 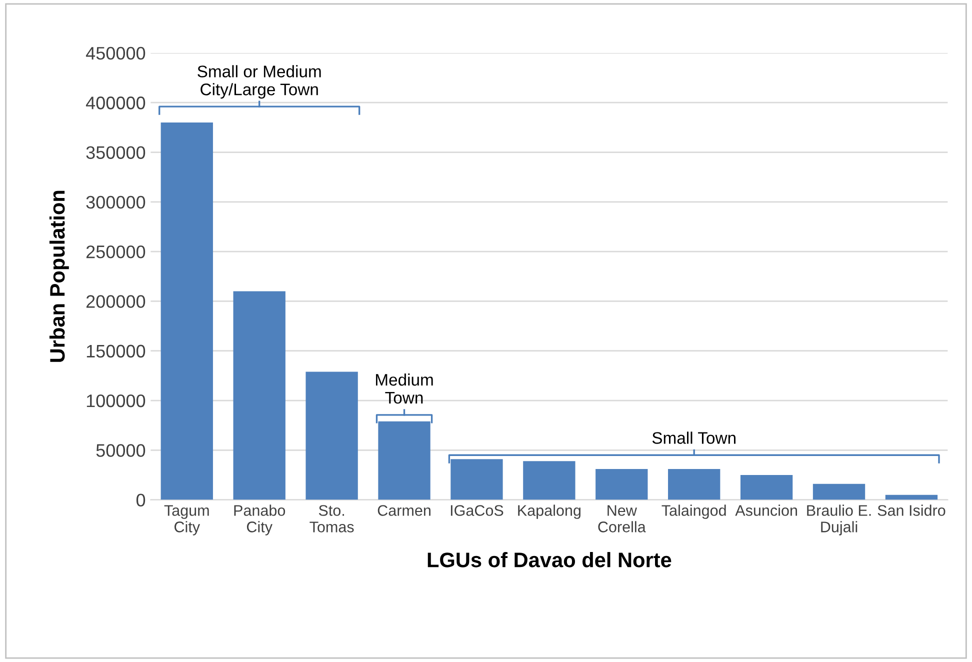 What do you see at coordinates (694, 511) in the screenshot?
I see `x-tick-label: Talaingod` at bounding box center [694, 511].